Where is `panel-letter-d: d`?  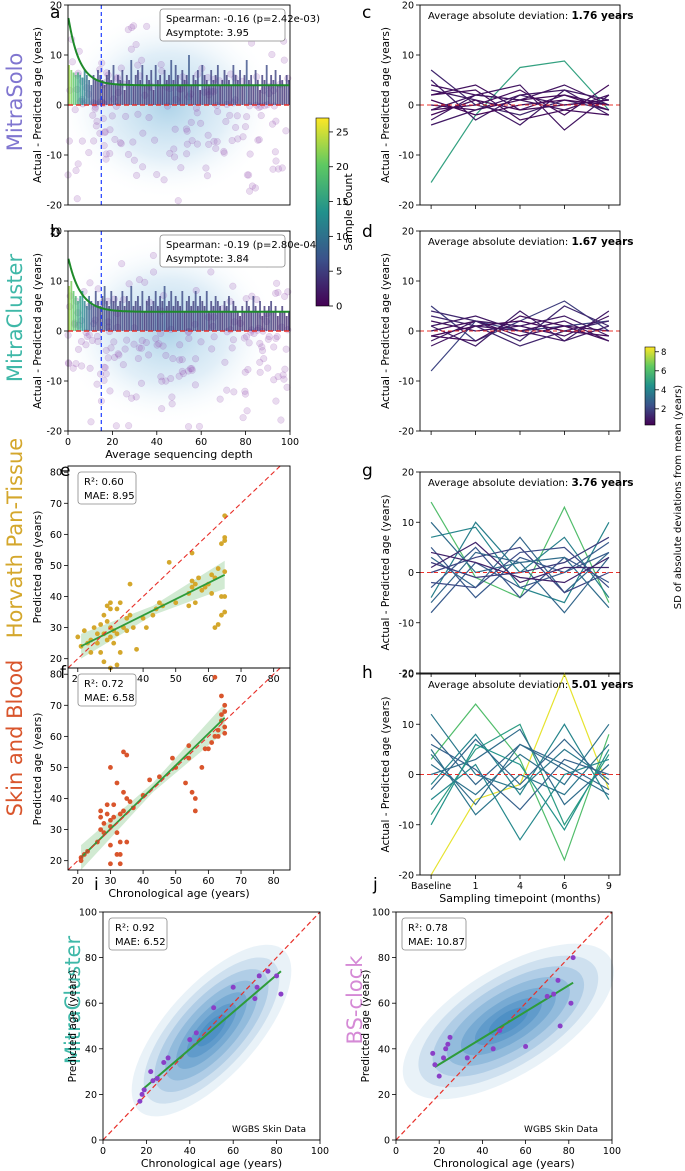 panel-letter-d: d is located at coordinates (367, 232).